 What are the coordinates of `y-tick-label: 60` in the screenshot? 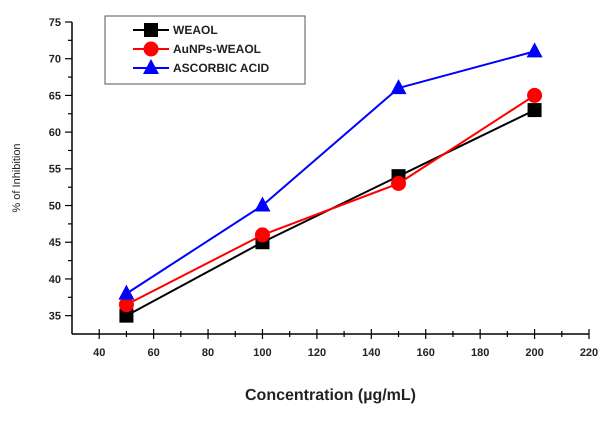 It's located at (54, 132).